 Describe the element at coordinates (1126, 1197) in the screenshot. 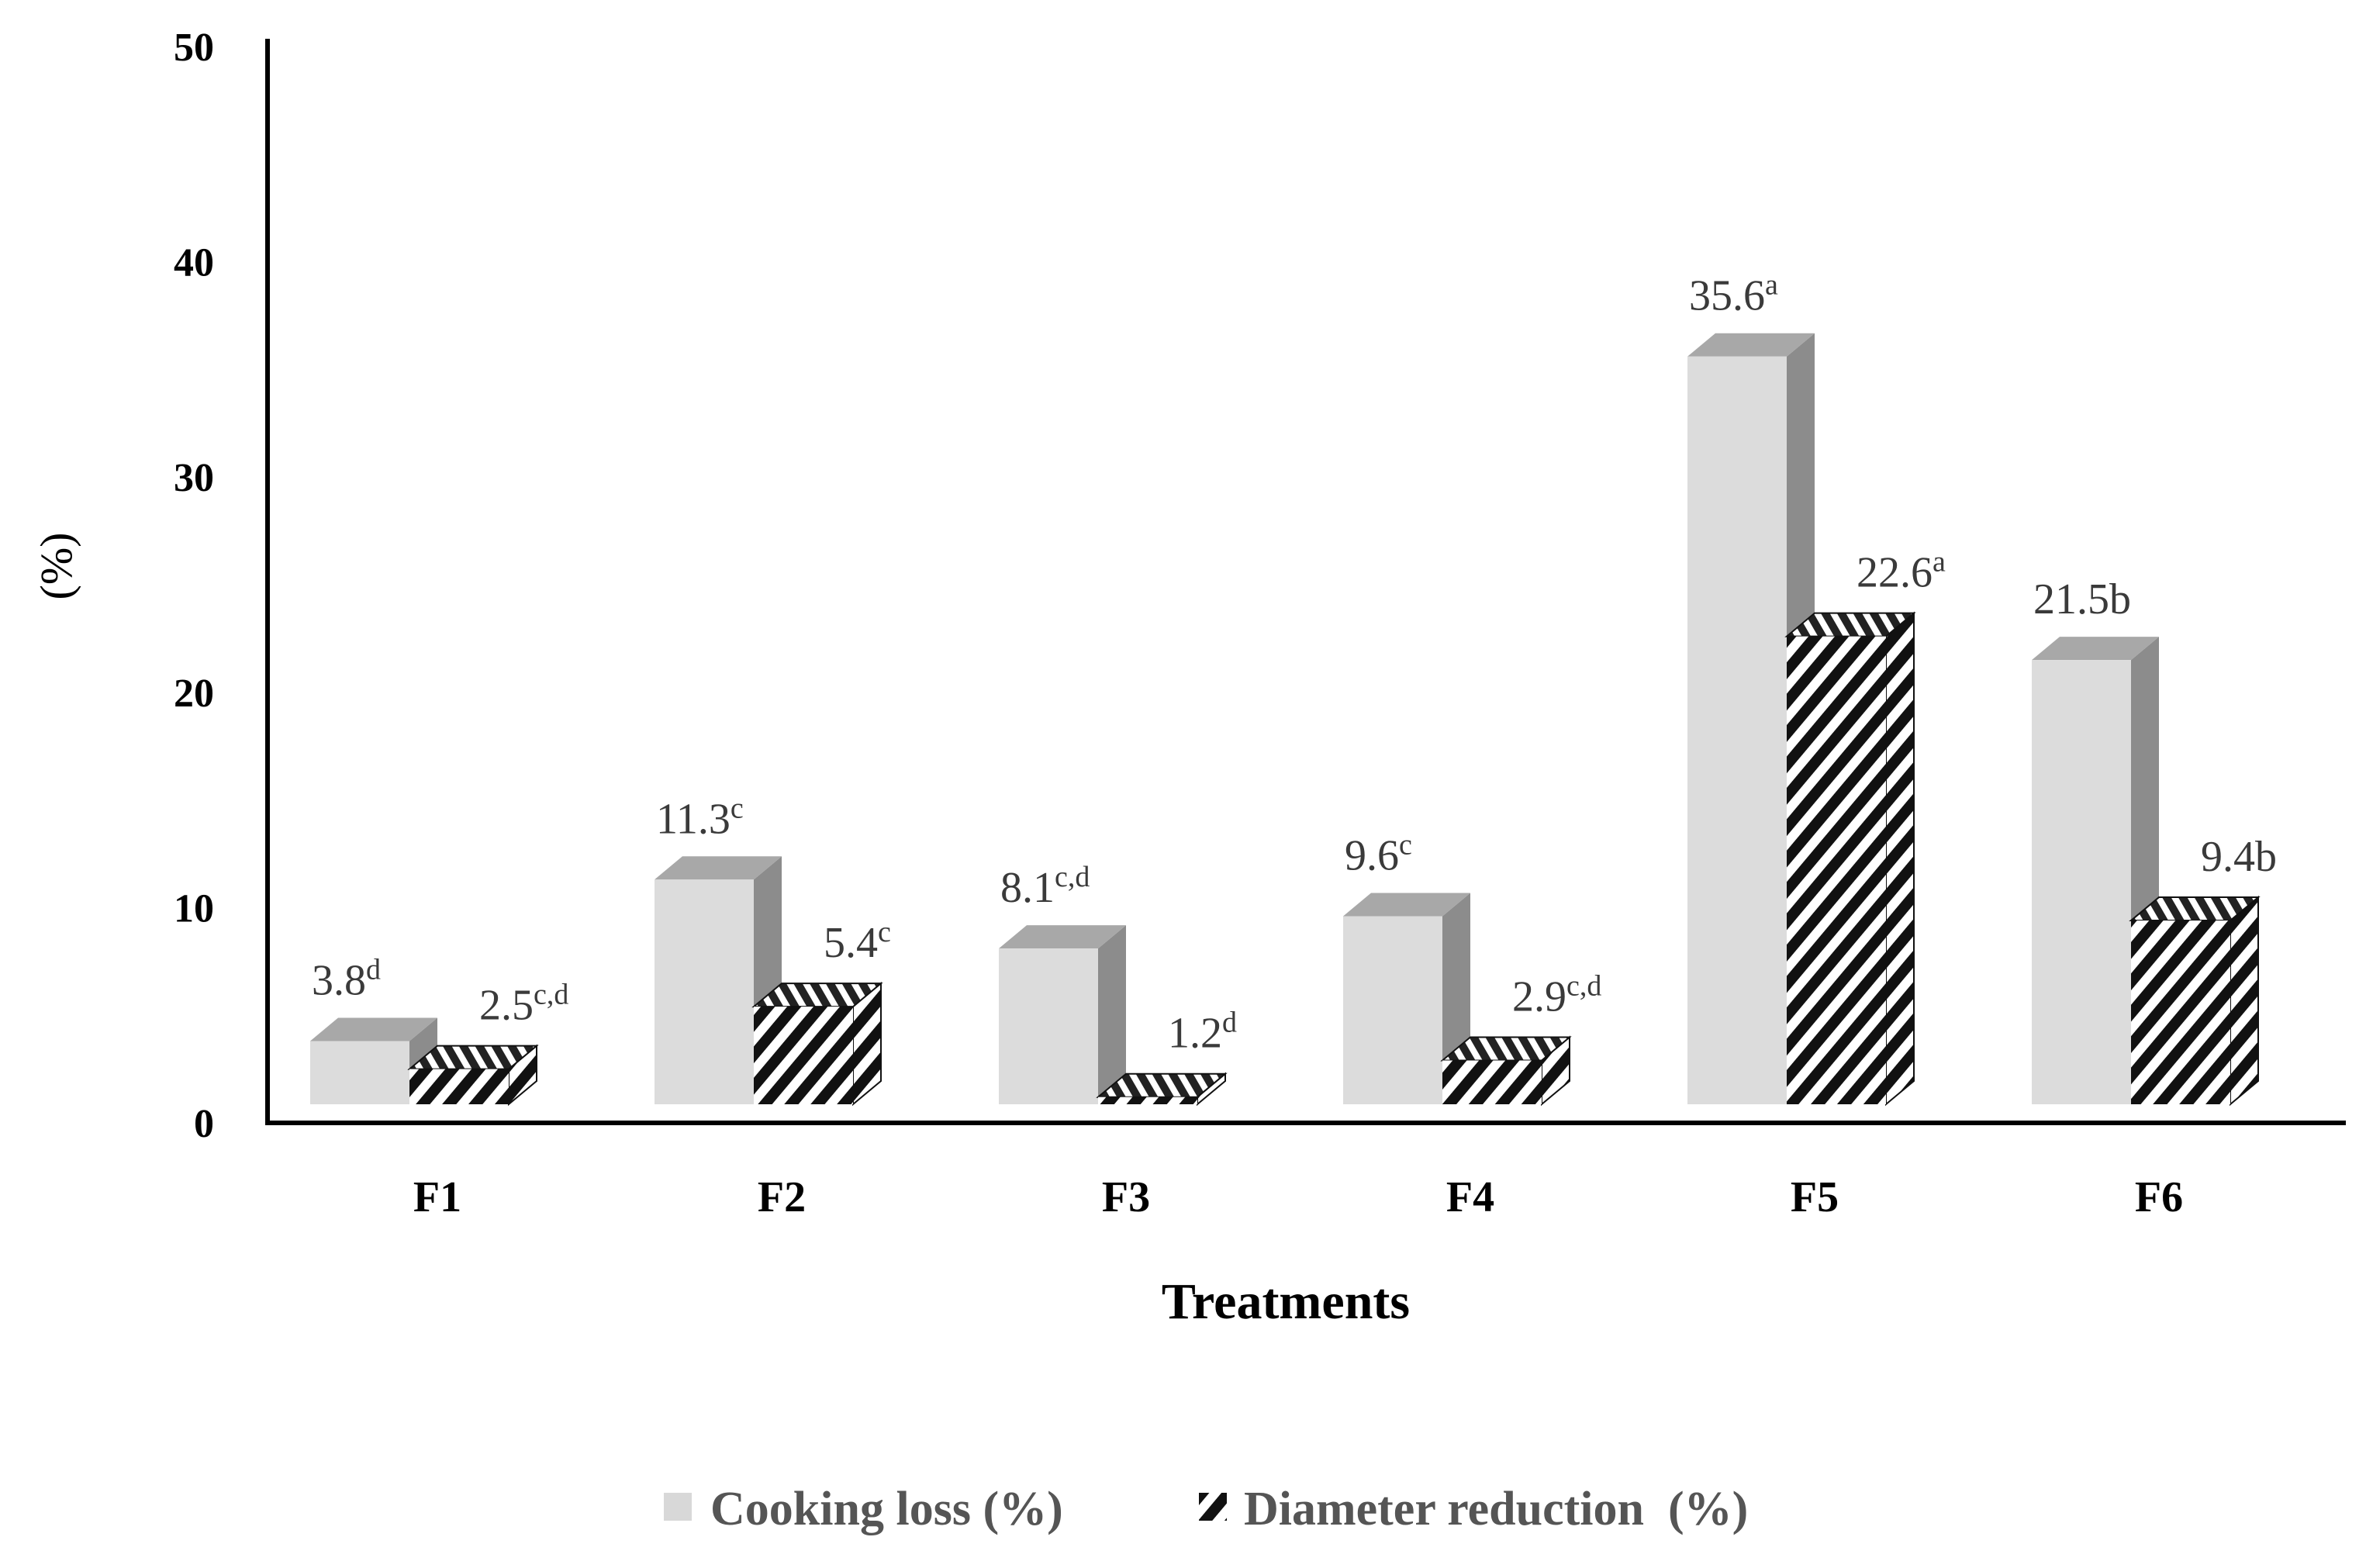

I see `x-category-label: F3` at that location.